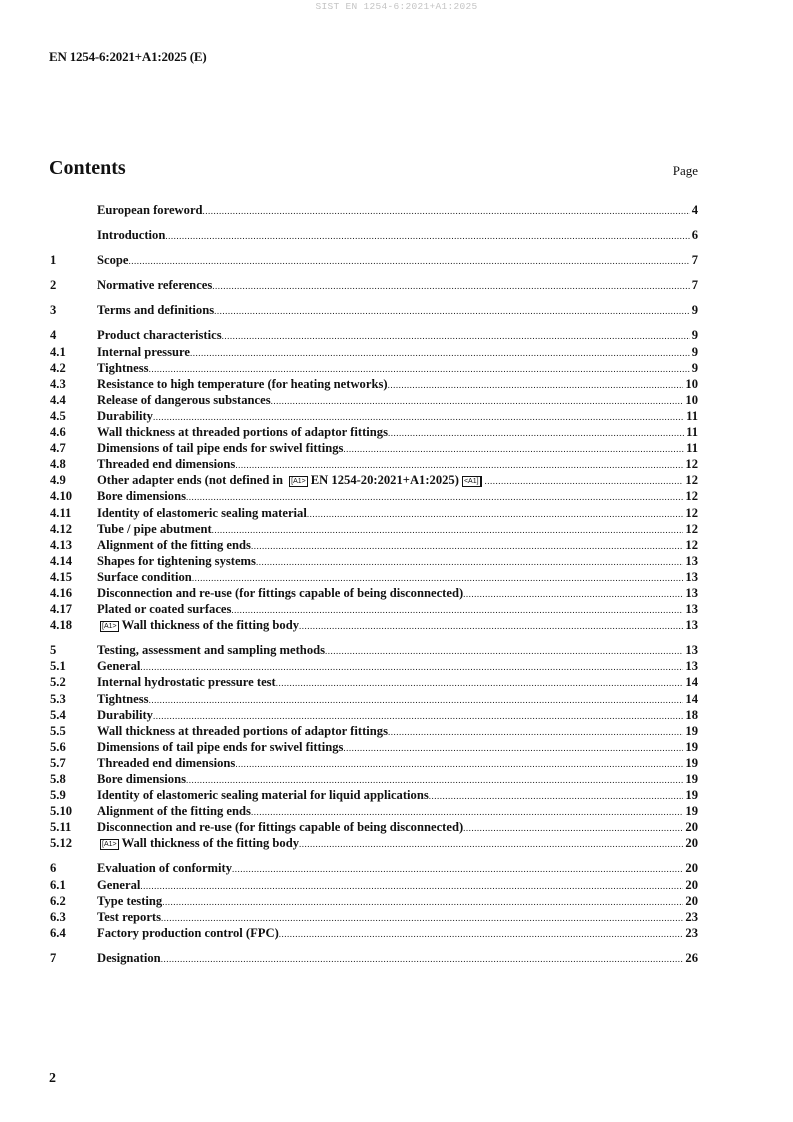 This screenshot has height=1122, width=793. I want to click on toc-entry-title-text: Test reports, so click(129, 916).